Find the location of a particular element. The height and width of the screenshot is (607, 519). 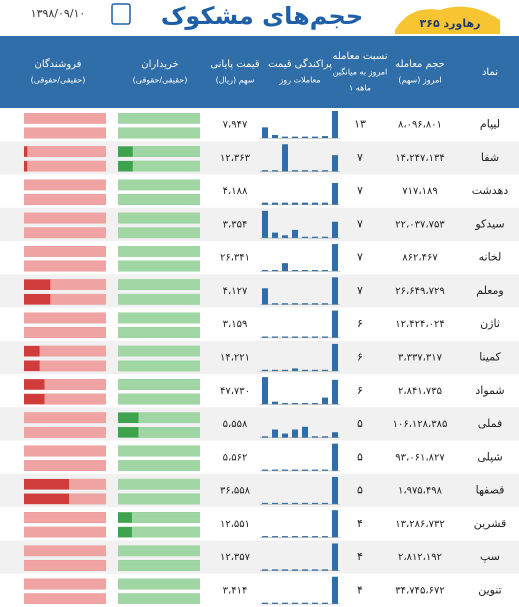

table-header-bg is located at coordinates (259, 72).